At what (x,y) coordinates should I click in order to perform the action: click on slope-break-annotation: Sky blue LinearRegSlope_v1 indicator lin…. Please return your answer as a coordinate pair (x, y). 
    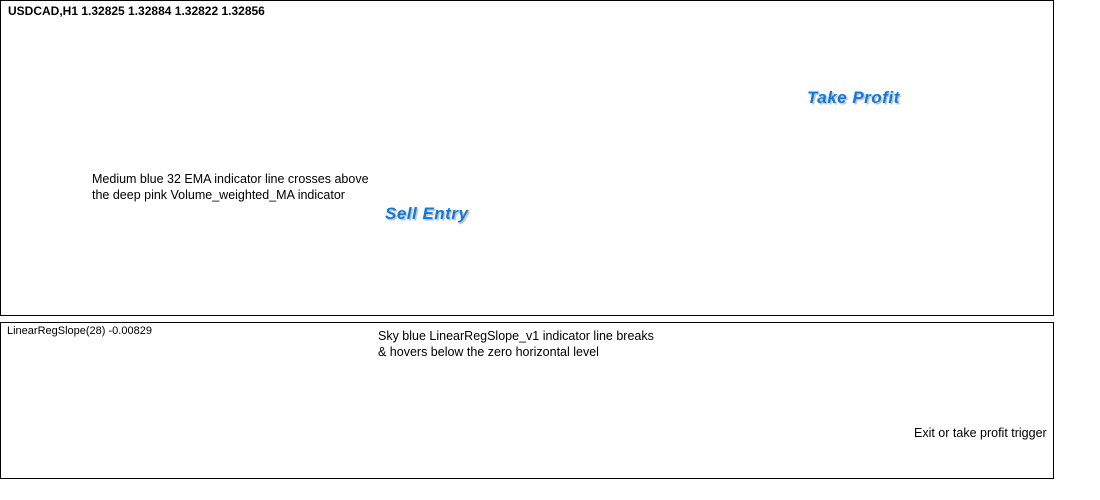
    Looking at the image, I should click on (516, 344).